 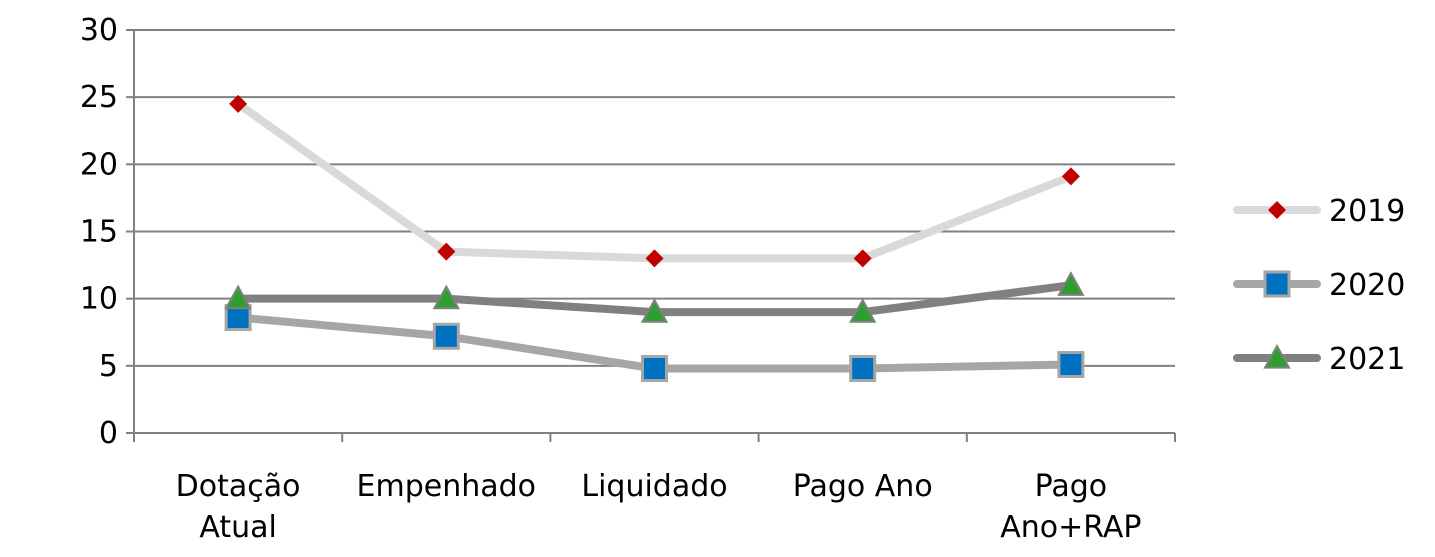 I want to click on x-category-label-line: Ano+RAP, so click(x=1070, y=527).